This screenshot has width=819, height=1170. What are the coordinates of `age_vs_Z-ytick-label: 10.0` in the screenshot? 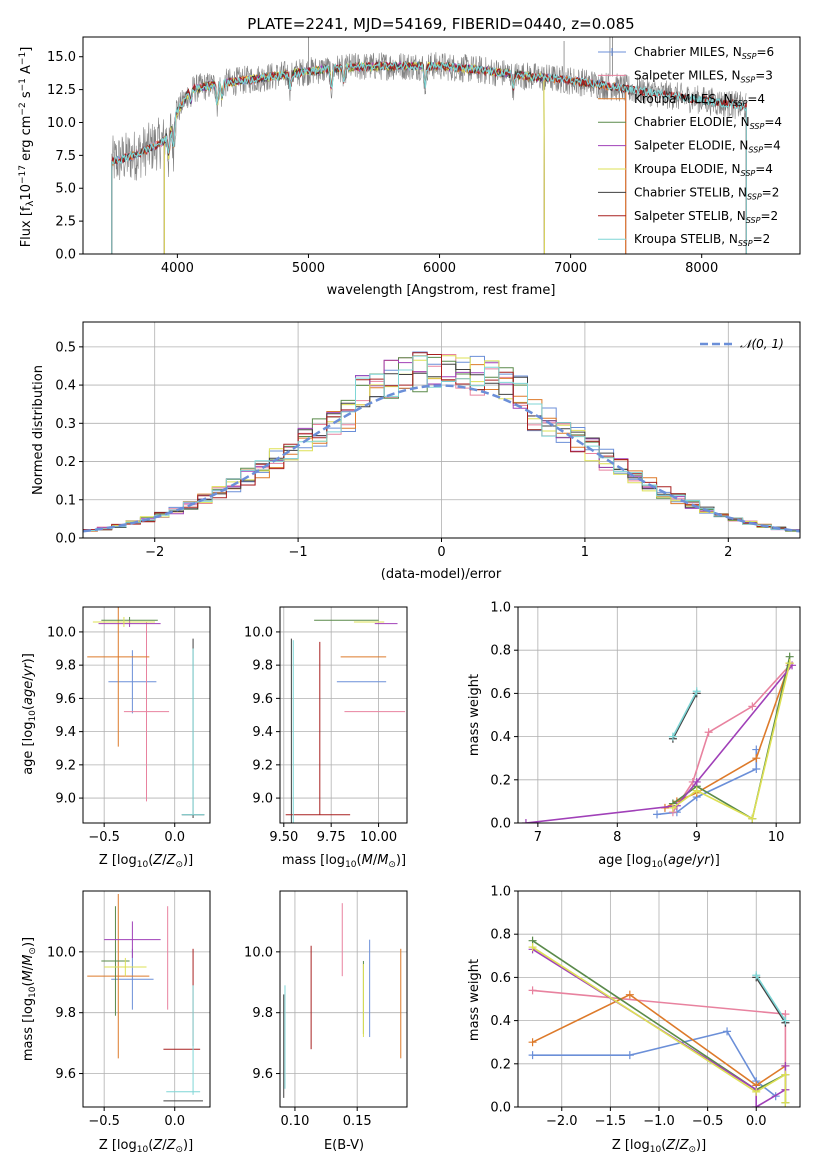 It's located at (61, 632).